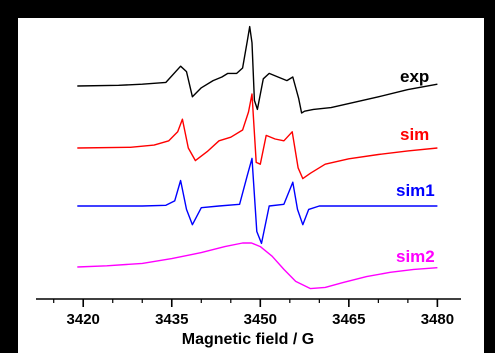  What do you see at coordinates (348, 319) in the screenshot?
I see `x-tick-label: 3465` at bounding box center [348, 319].